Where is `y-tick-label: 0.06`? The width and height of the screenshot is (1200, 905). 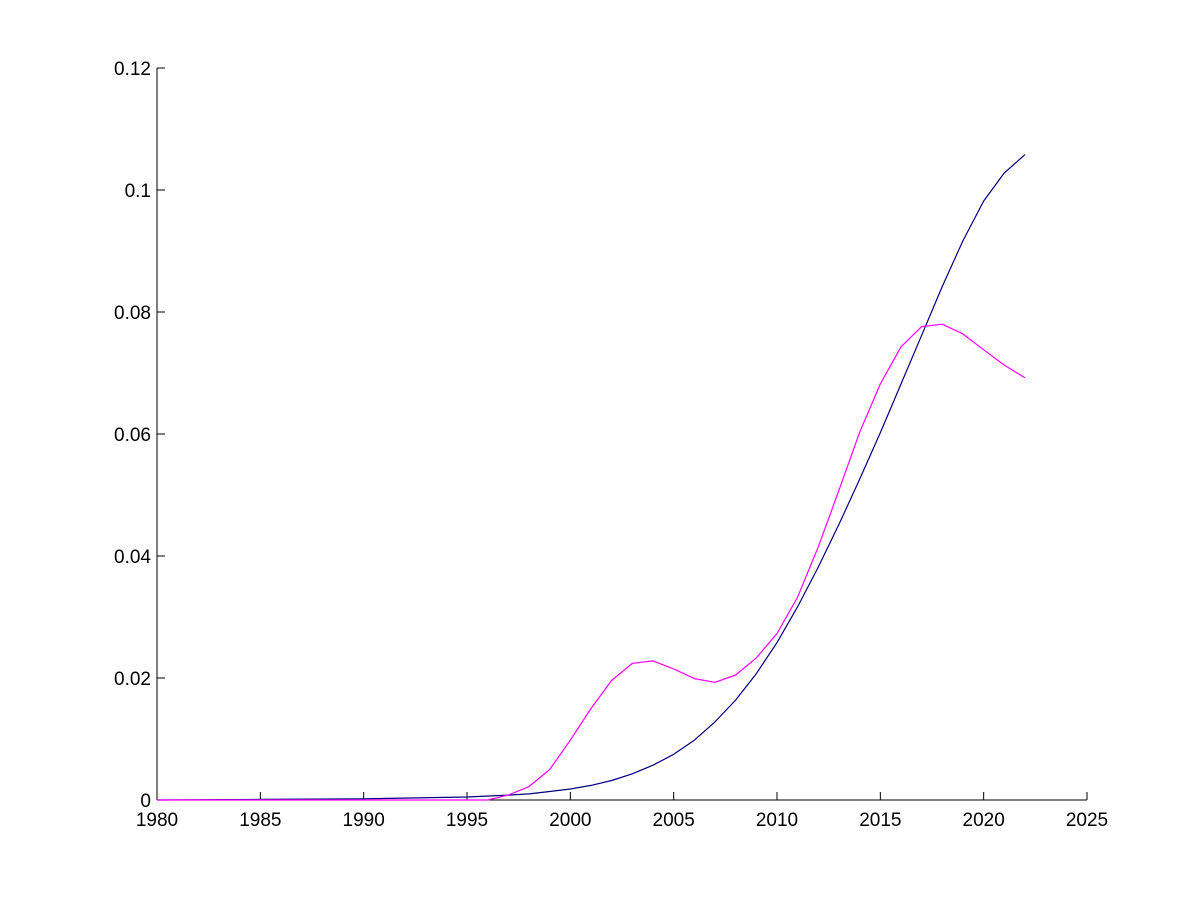
y-tick-label: 0.06 is located at coordinates (132, 435).